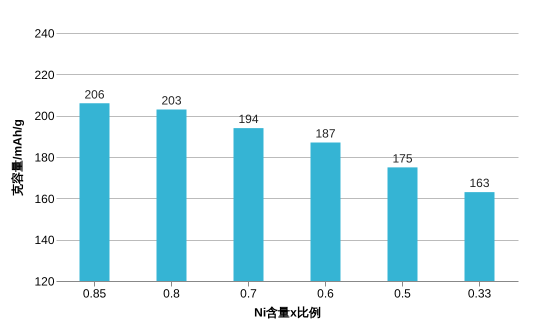 The image size is (552, 326). What do you see at coordinates (325, 133) in the screenshot?
I see `data-label: 187` at bounding box center [325, 133].